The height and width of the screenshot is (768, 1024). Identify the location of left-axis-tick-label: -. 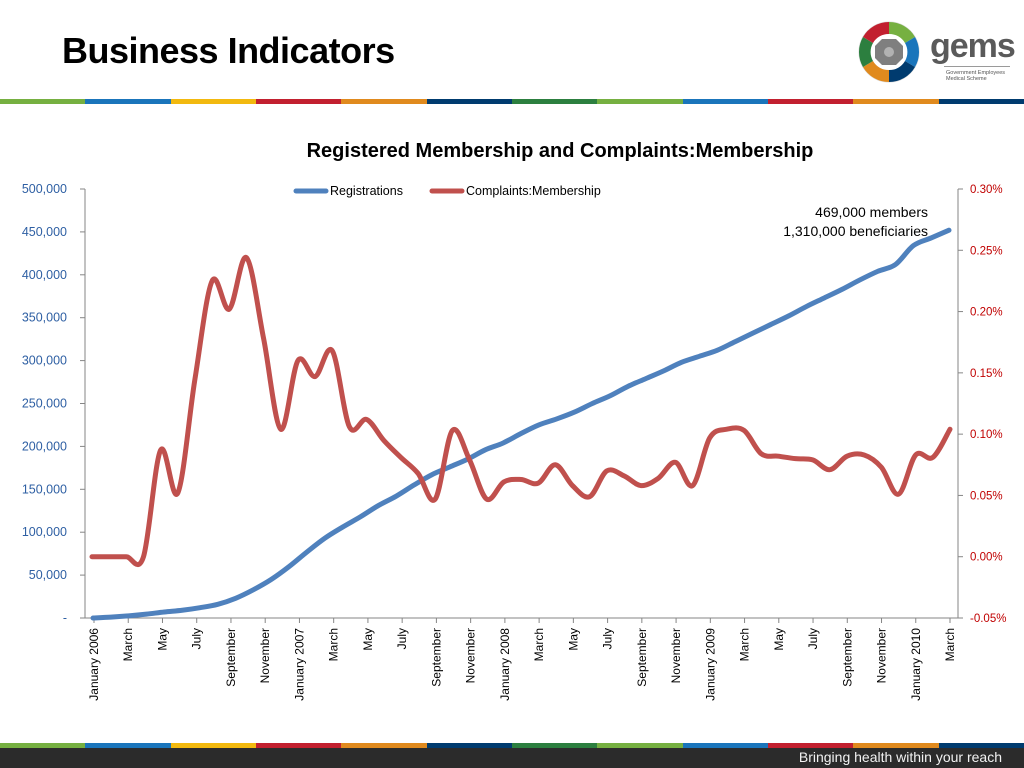
(65, 618).